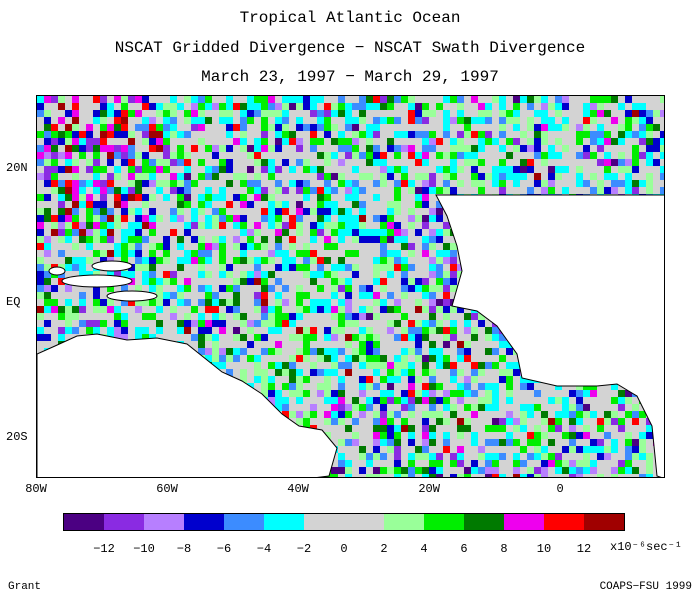 The width and height of the screenshot is (700, 600). What do you see at coordinates (645, 587) in the screenshot?
I see `footer-credit: COAPS−FSU 1999` at bounding box center [645, 587].